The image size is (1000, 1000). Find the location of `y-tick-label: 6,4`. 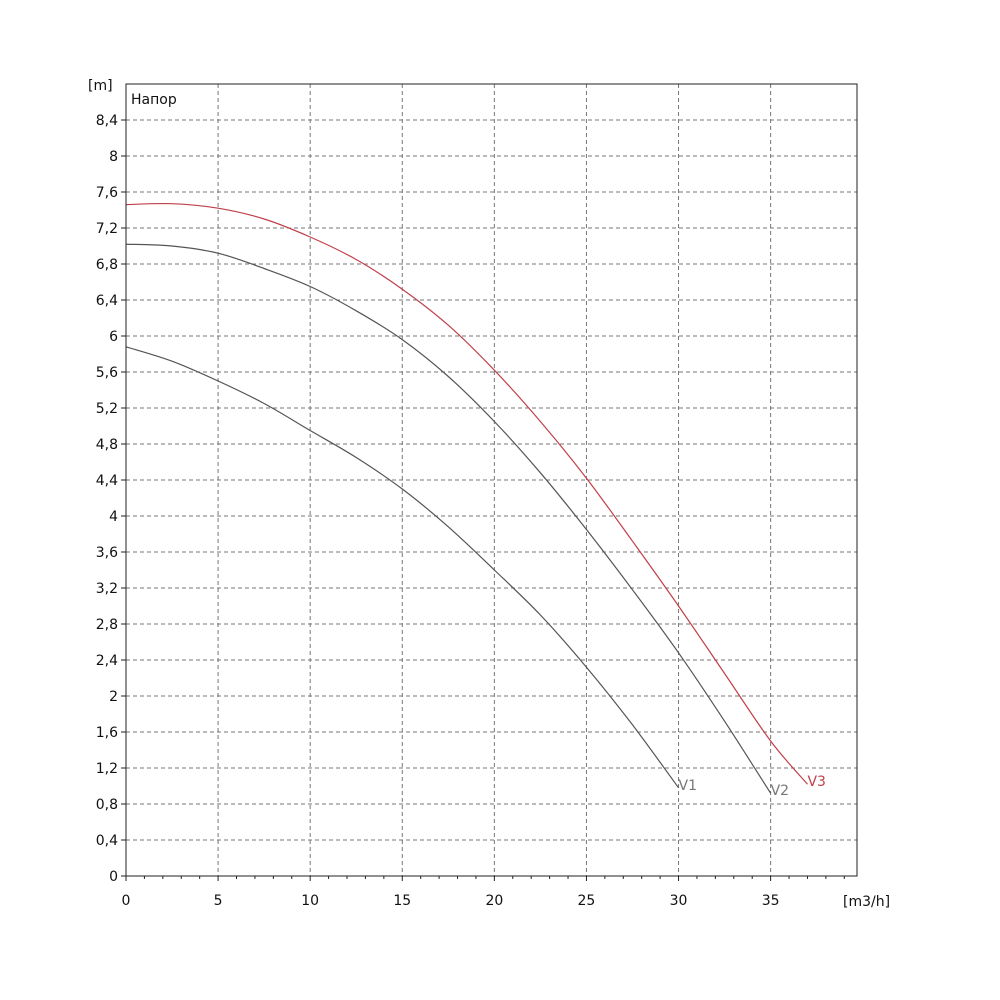

y-tick-label: 6,4 is located at coordinates (107, 301).